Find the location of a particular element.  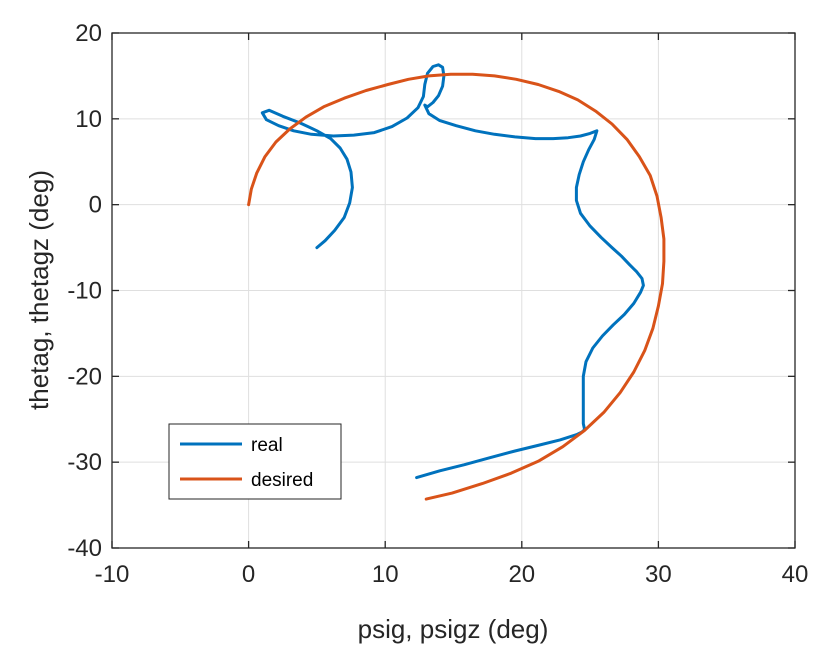

legend: real desired is located at coordinates (255, 461).